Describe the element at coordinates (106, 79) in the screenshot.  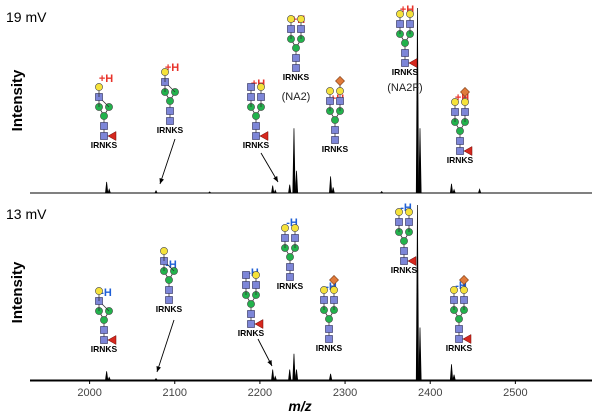
I see `charge-label: +H` at that location.